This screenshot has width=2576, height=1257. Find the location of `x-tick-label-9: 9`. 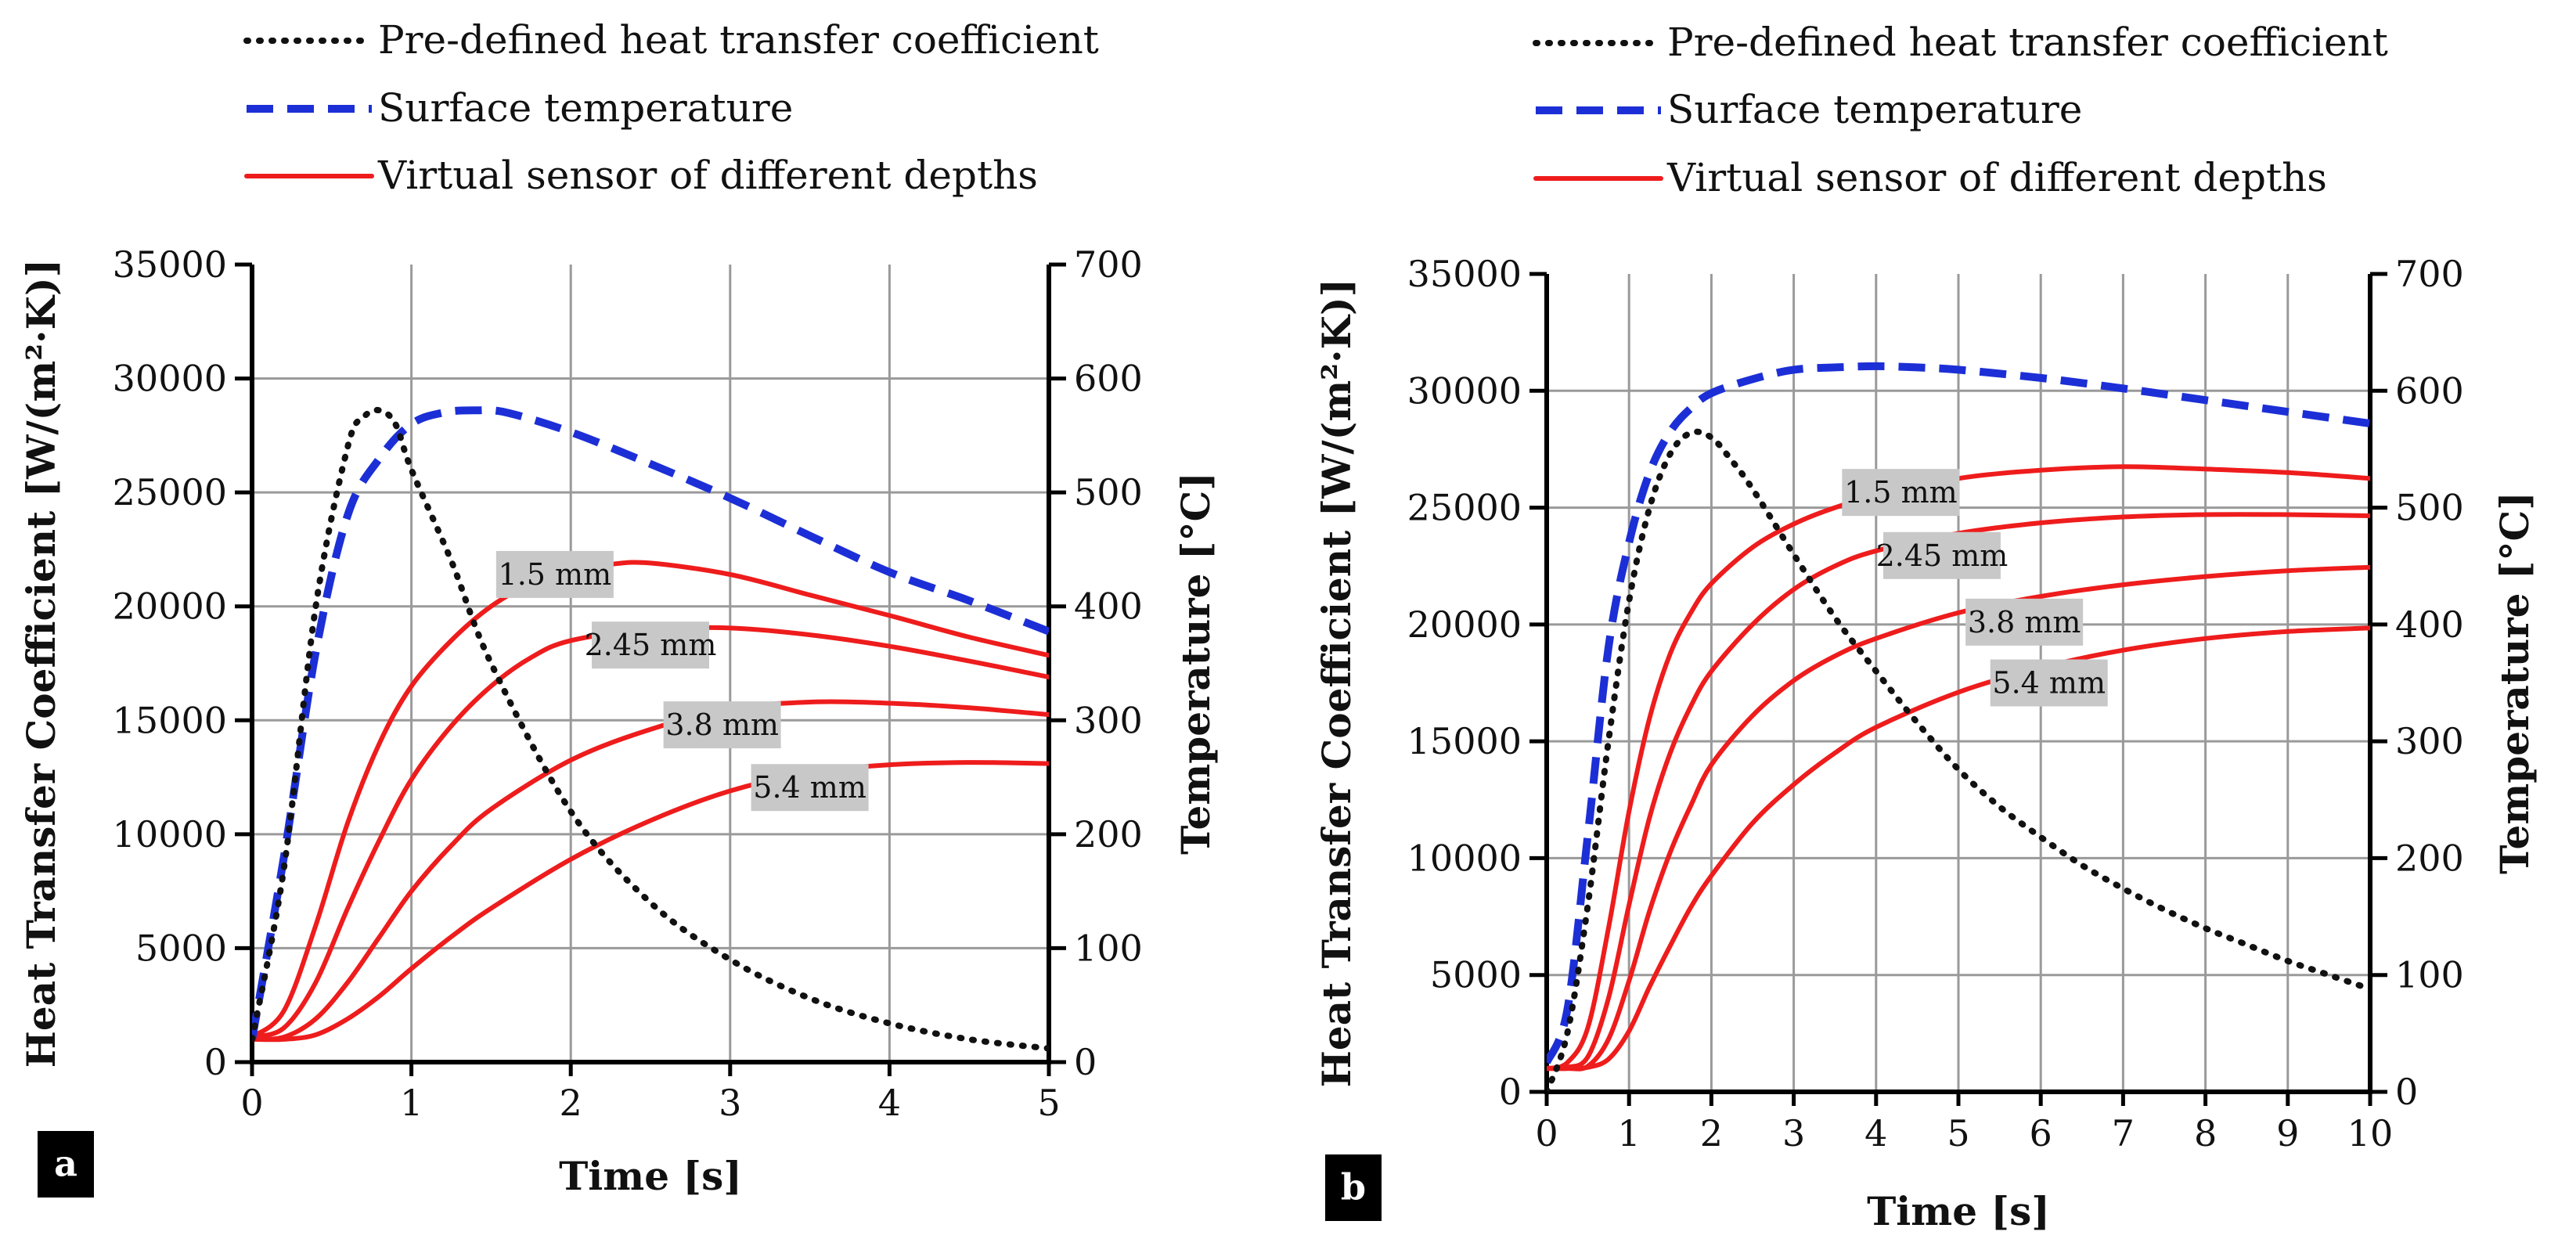

x-tick-label-9: 9 is located at coordinates (2287, 1133).